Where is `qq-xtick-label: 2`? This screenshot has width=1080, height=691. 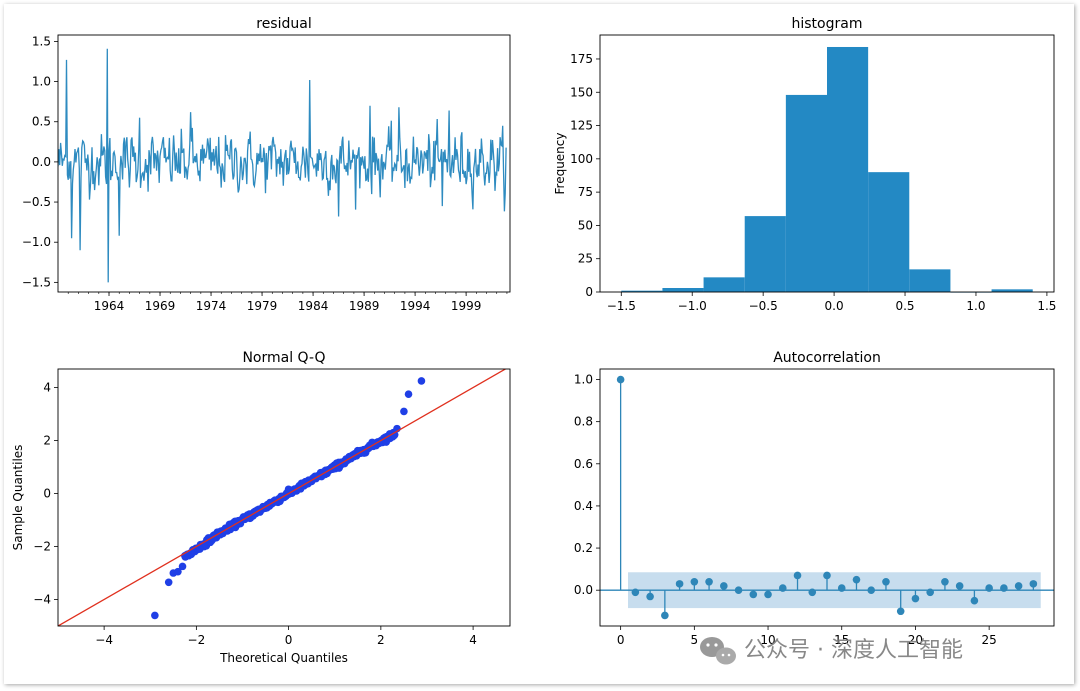
qq-xtick-label: 2 is located at coordinates (381, 640).